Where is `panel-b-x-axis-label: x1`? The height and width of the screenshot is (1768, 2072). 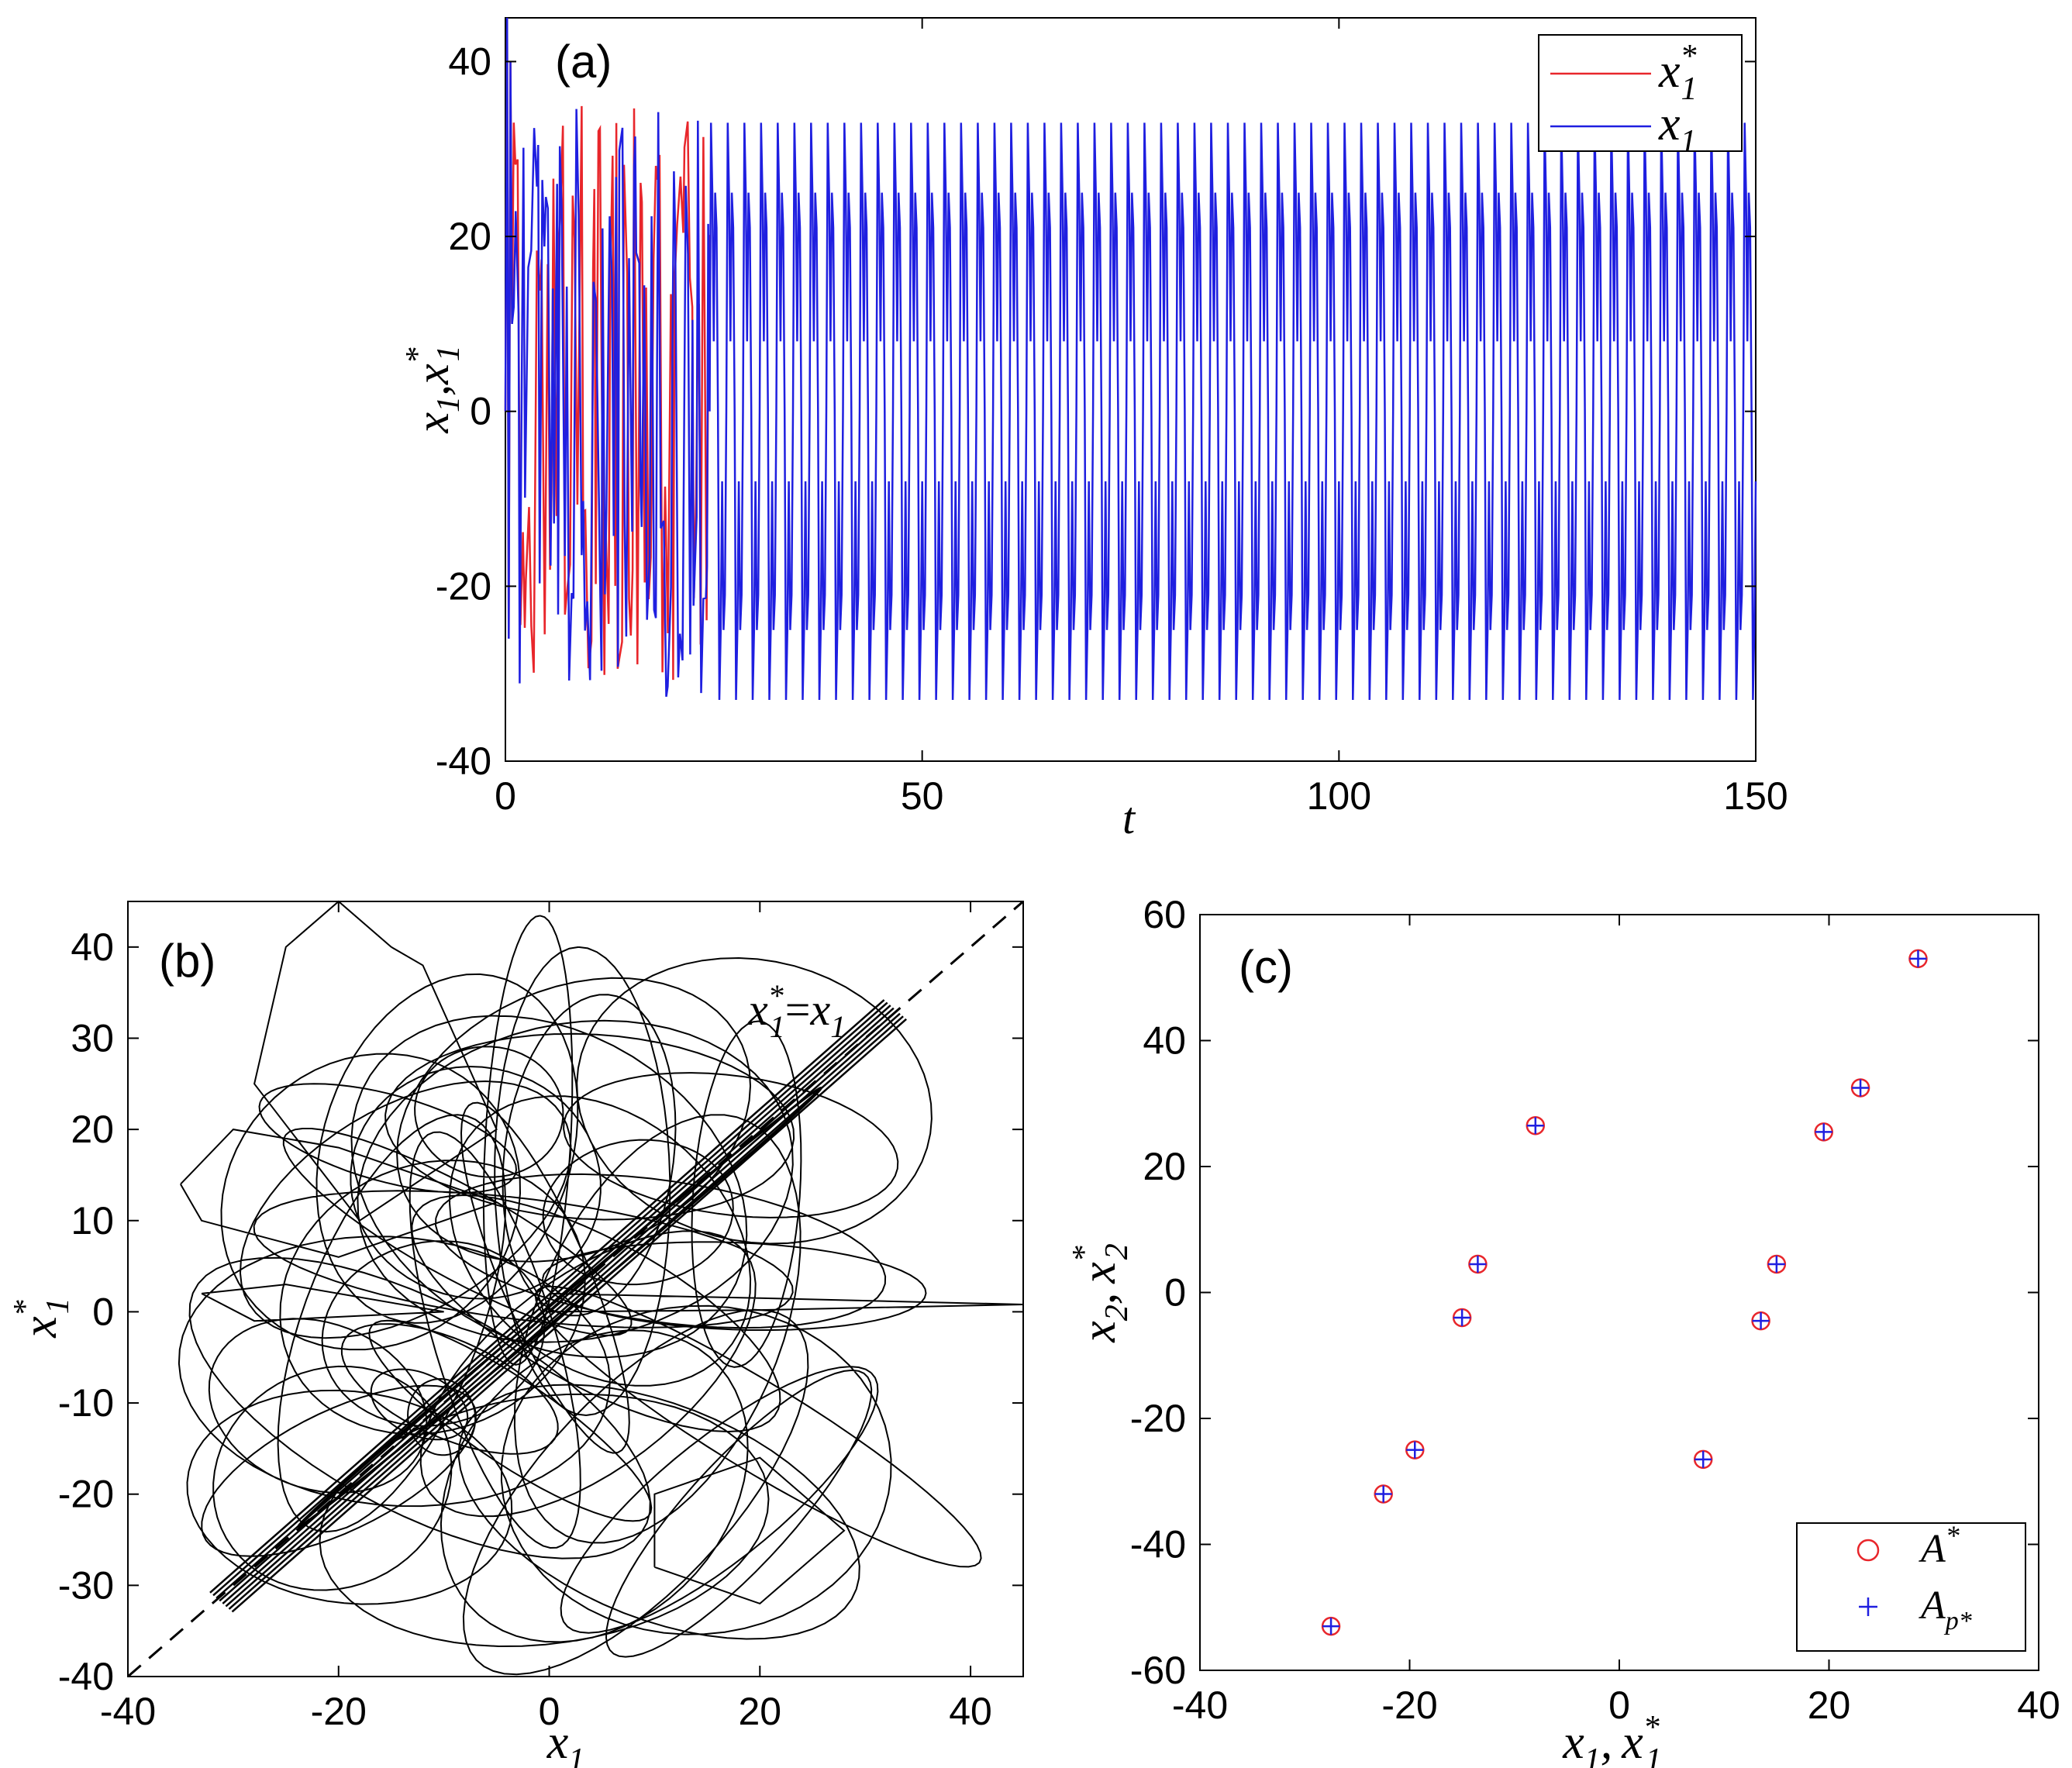
panel-b-x-axis-label: x1 is located at coordinates (565, 1742).